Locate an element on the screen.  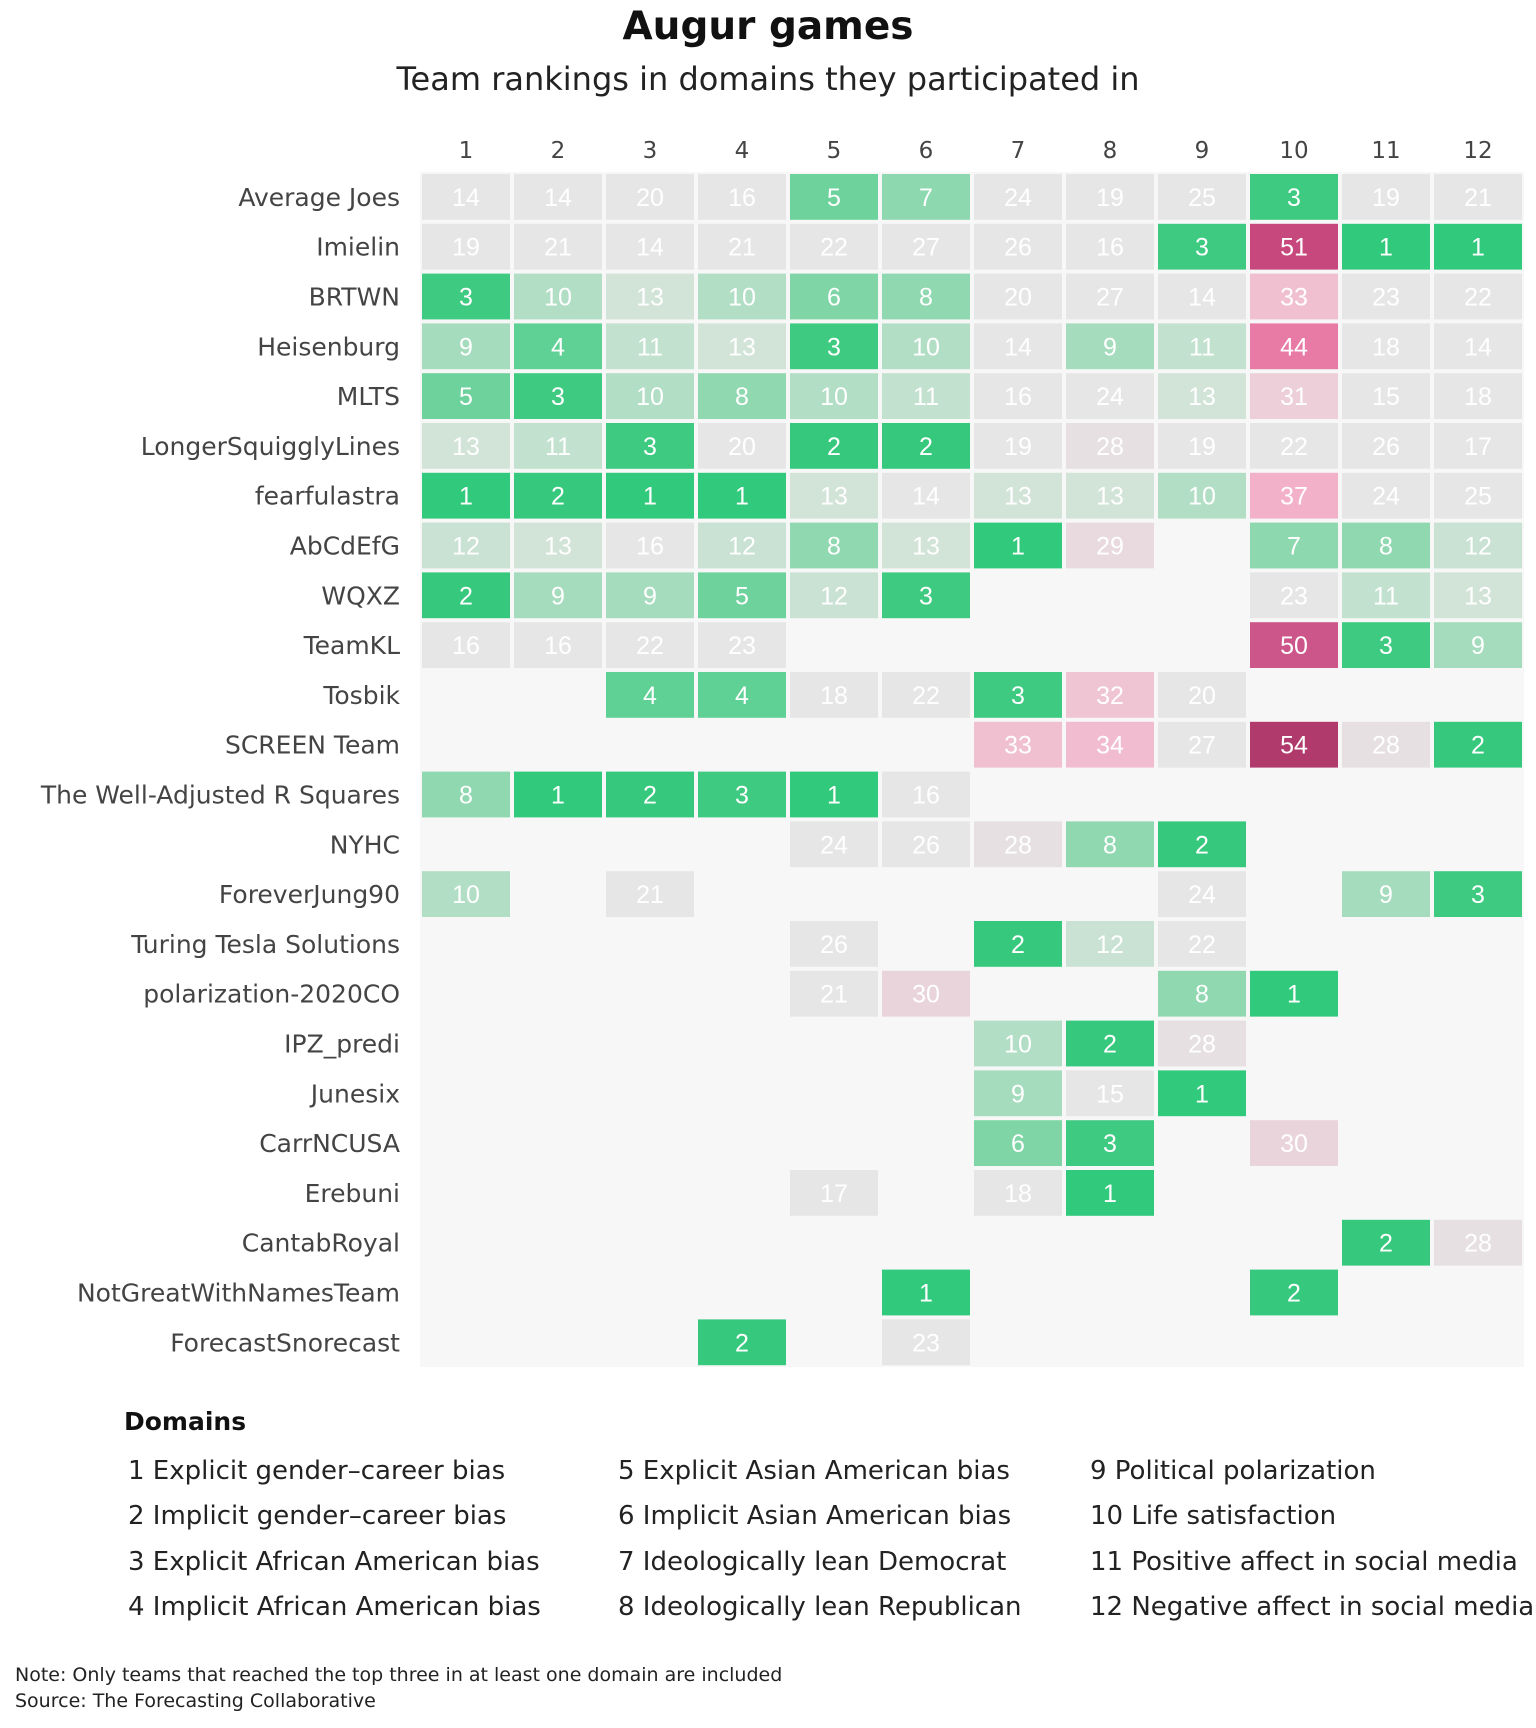
row-label-team: Turing Tesla Solutions is located at coordinates (265, 944).